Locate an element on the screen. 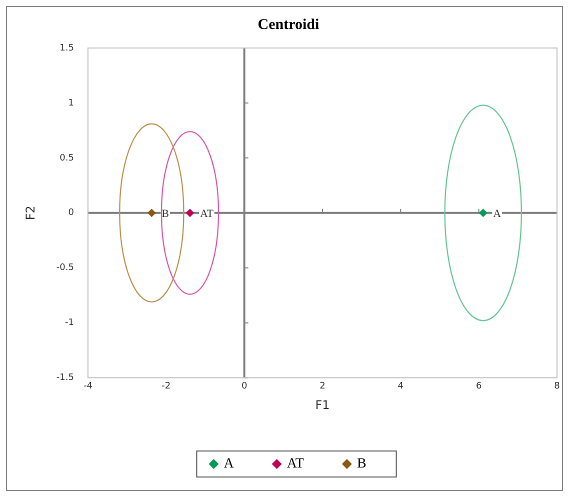  x-tick-label: -4 is located at coordinates (88, 387).